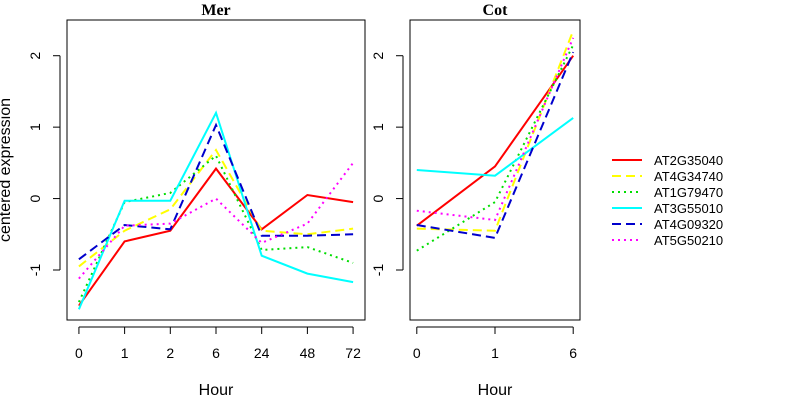  I want to click on panel-mer-x-tick-label: 6, so click(216, 353).